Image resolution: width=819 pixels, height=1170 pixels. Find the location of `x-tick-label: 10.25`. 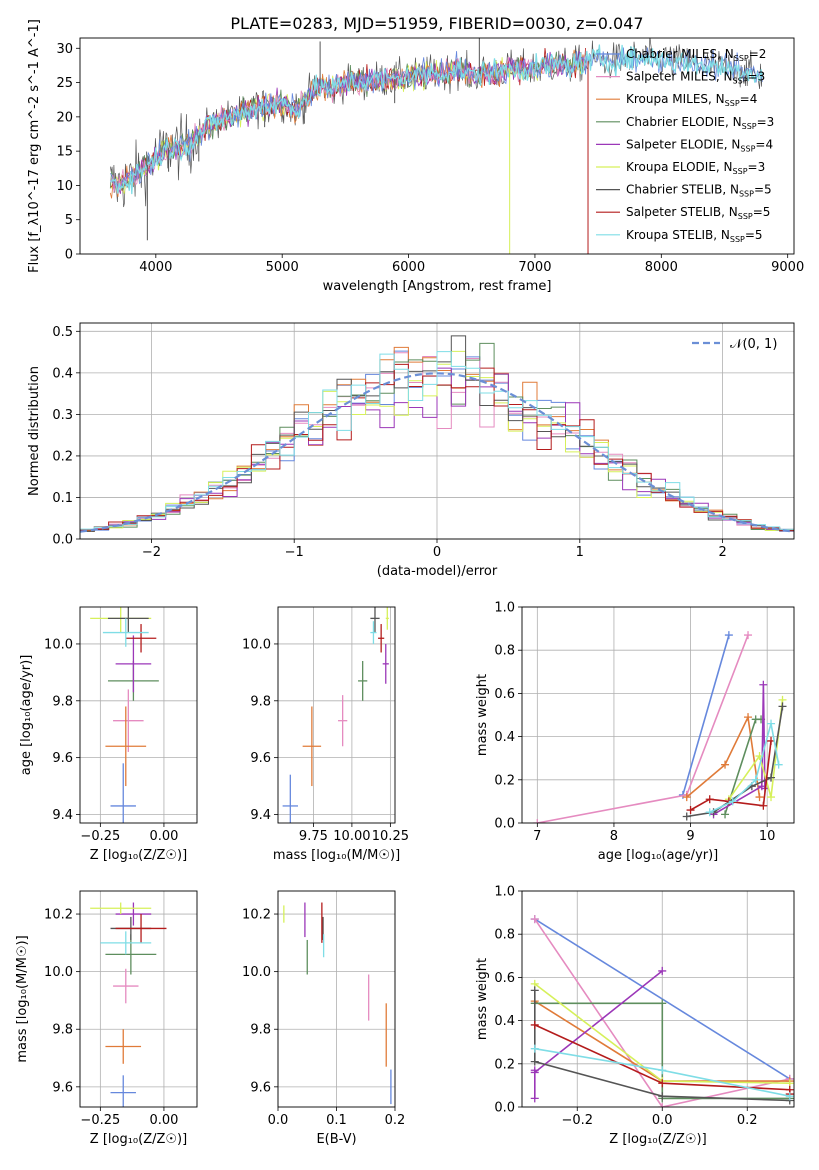

x-tick-label: 10.25 is located at coordinates (390, 836).